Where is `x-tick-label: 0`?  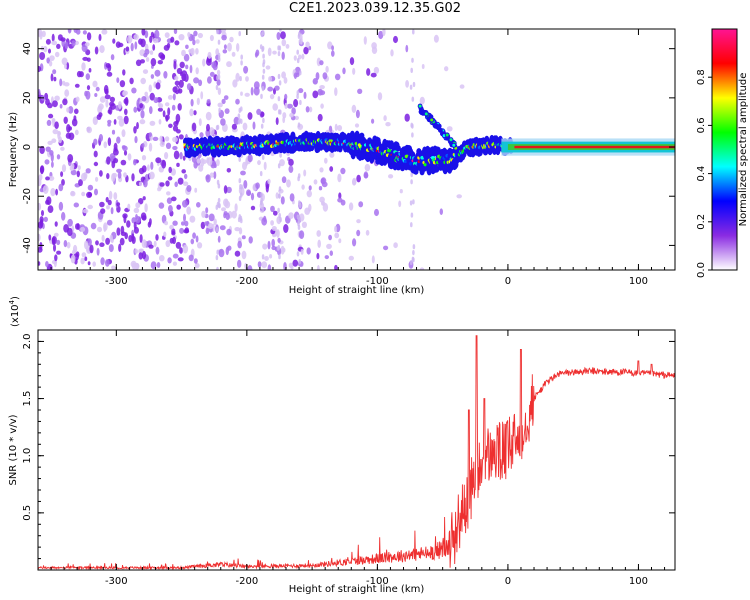
x-tick-label: 0 is located at coordinates (508, 581).